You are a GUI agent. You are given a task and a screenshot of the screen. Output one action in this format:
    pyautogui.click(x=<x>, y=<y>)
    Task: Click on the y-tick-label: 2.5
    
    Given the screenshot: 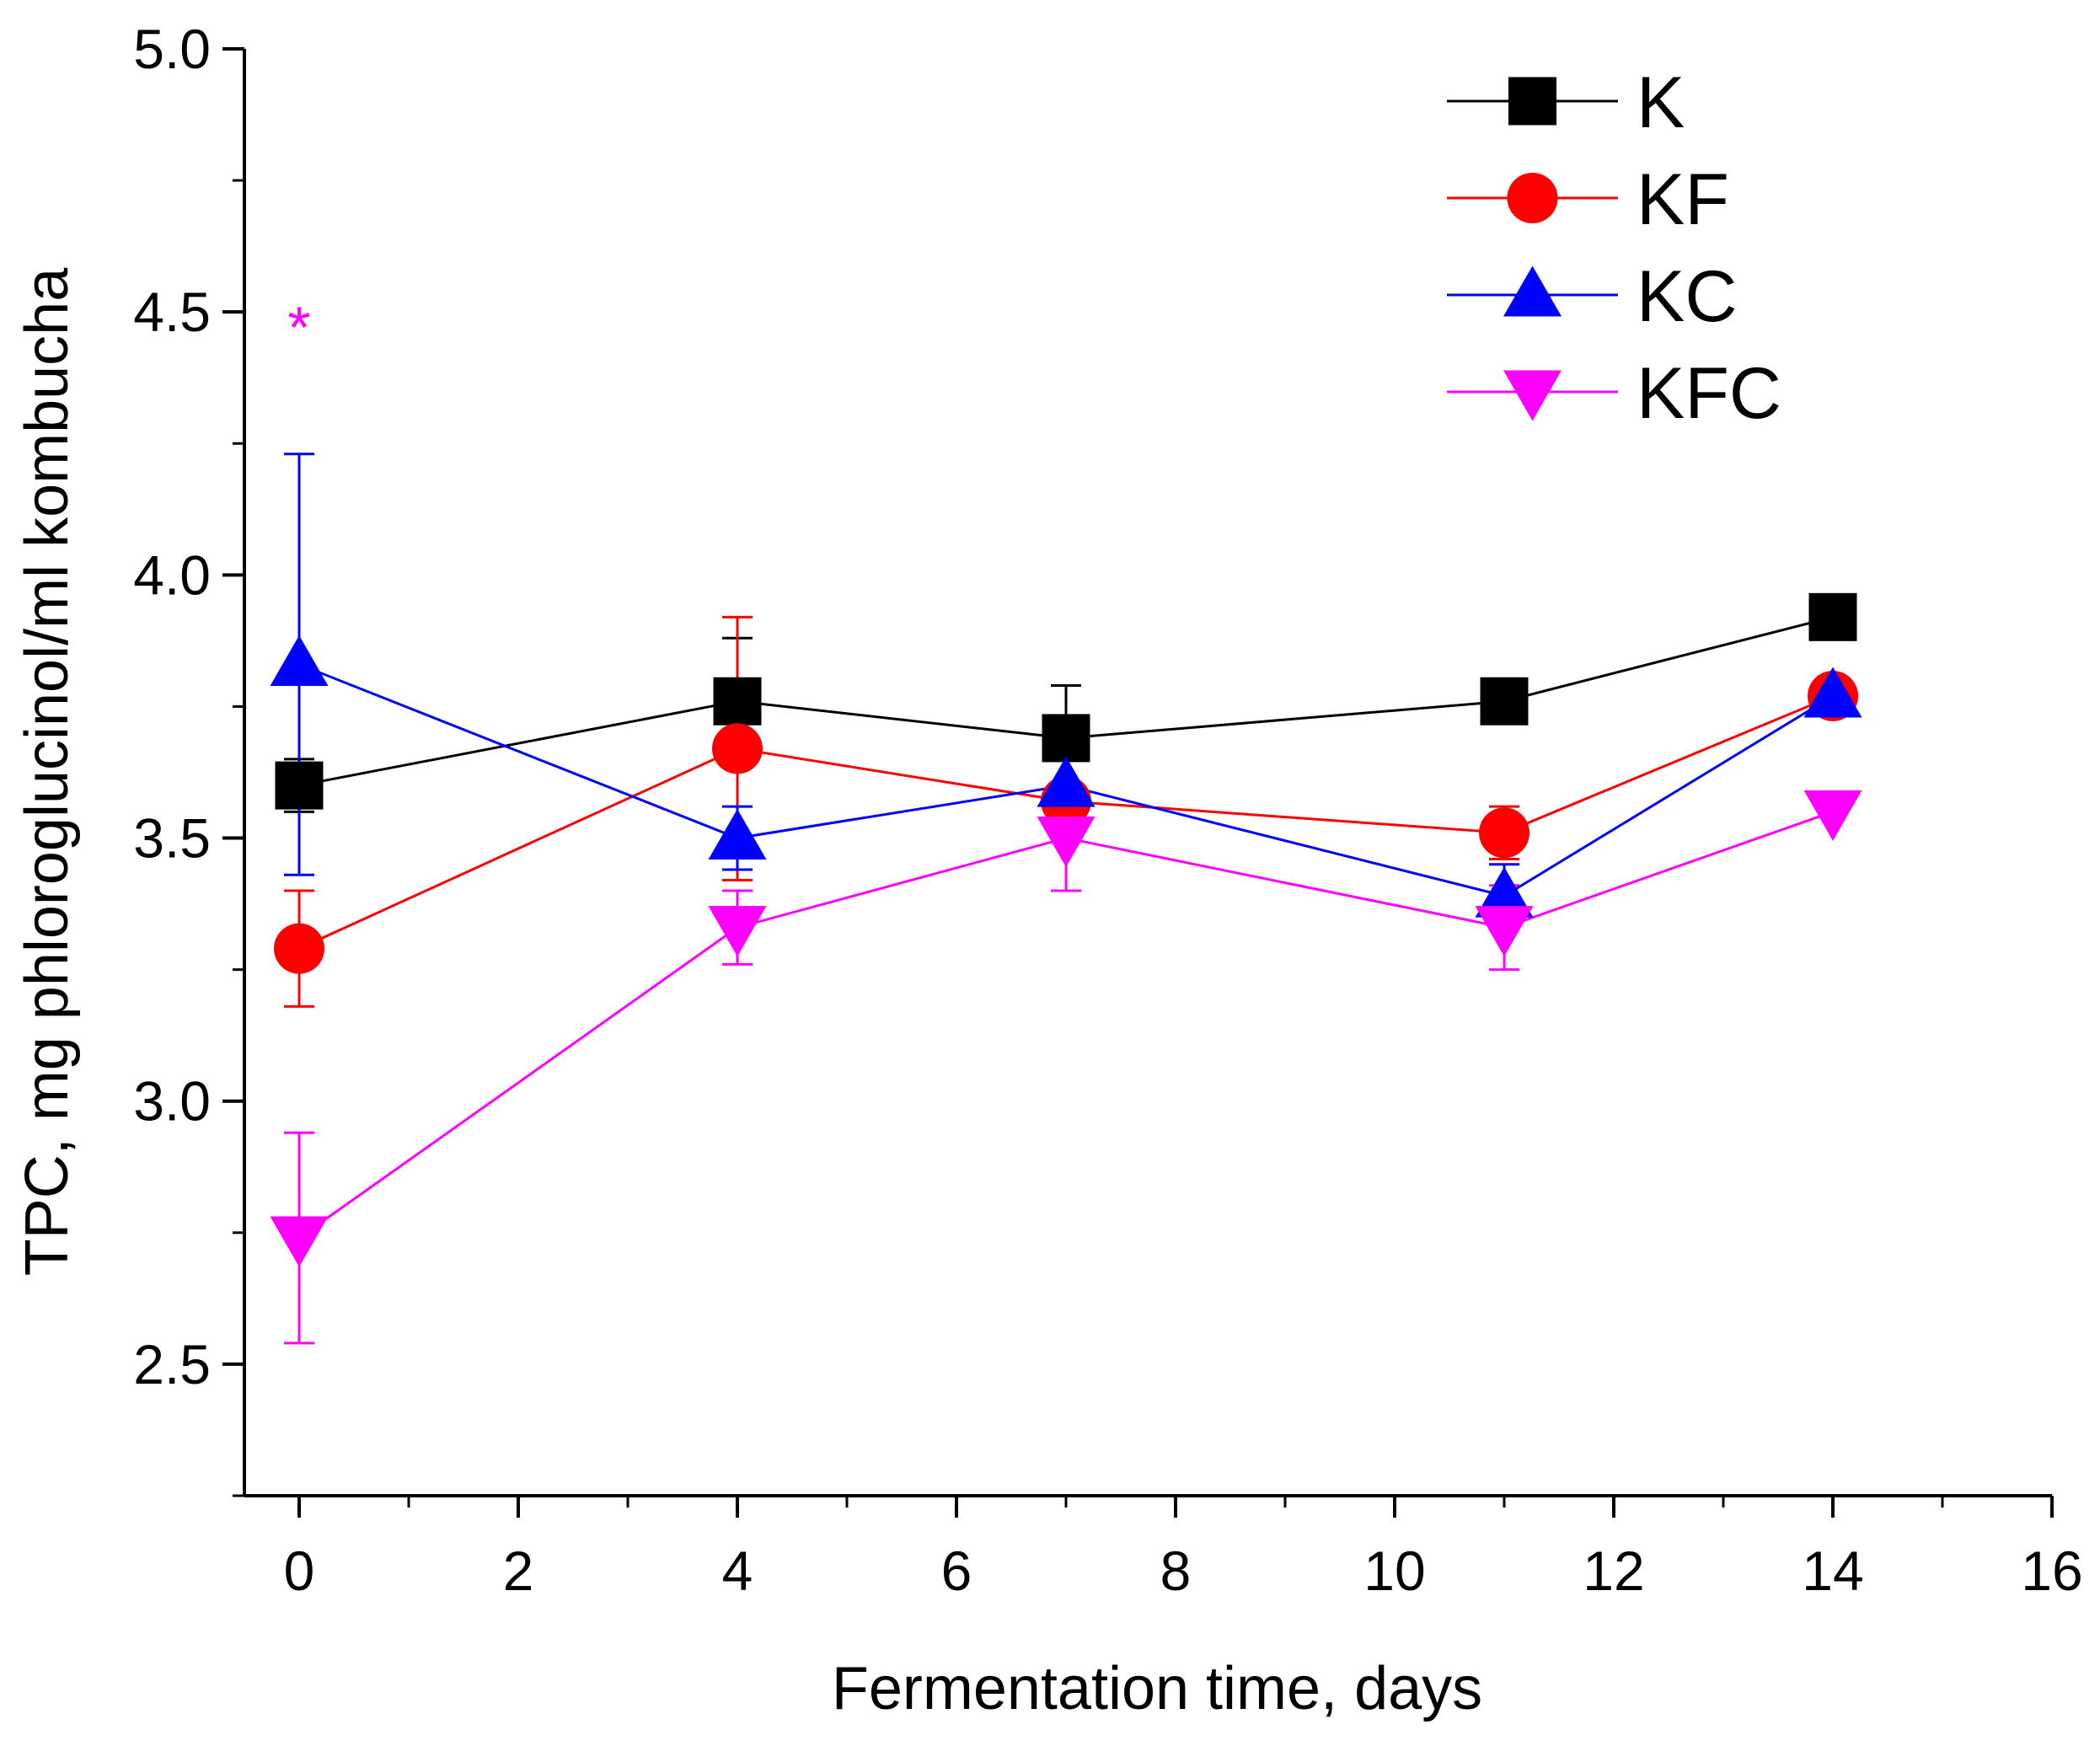 What is the action you would take?
    pyautogui.click(x=172, y=1364)
    